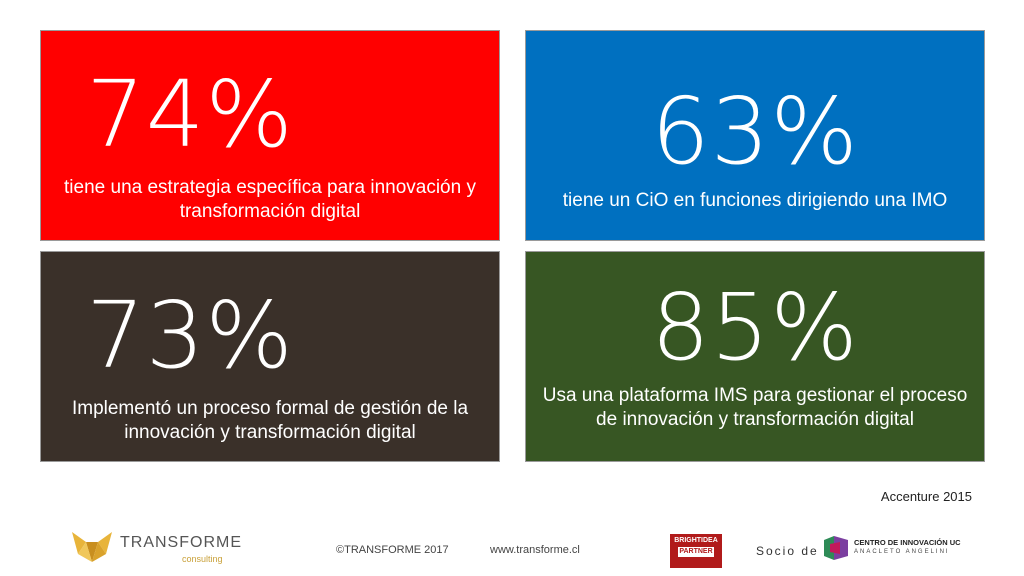 This screenshot has height=576, width=1024. Describe the element at coordinates (902, 552) in the screenshot. I see `partner-subtitle: ANACLETO ANGELINI` at that location.